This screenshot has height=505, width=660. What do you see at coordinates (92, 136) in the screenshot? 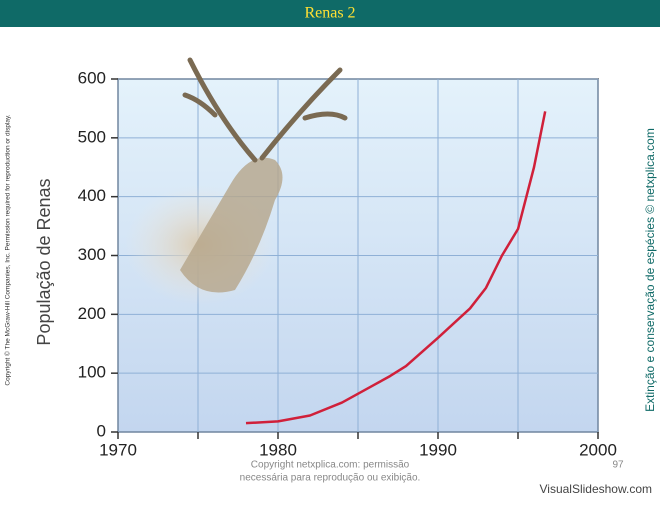
I see `y-tick-label: 500` at bounding box center [92, 136].